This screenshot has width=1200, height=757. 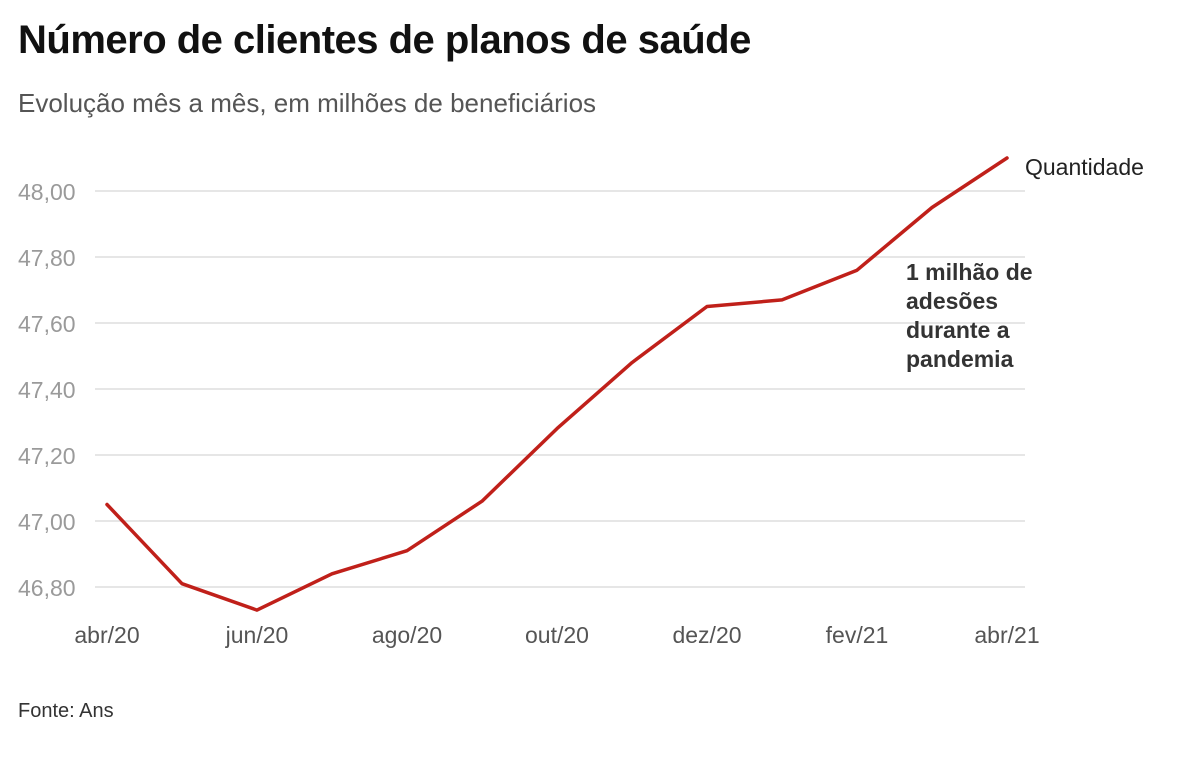 What do you see at coordinates (706, 635) in the screenshot?
I see `x-tick-label: dez/20` at bounding box center [706, 635].